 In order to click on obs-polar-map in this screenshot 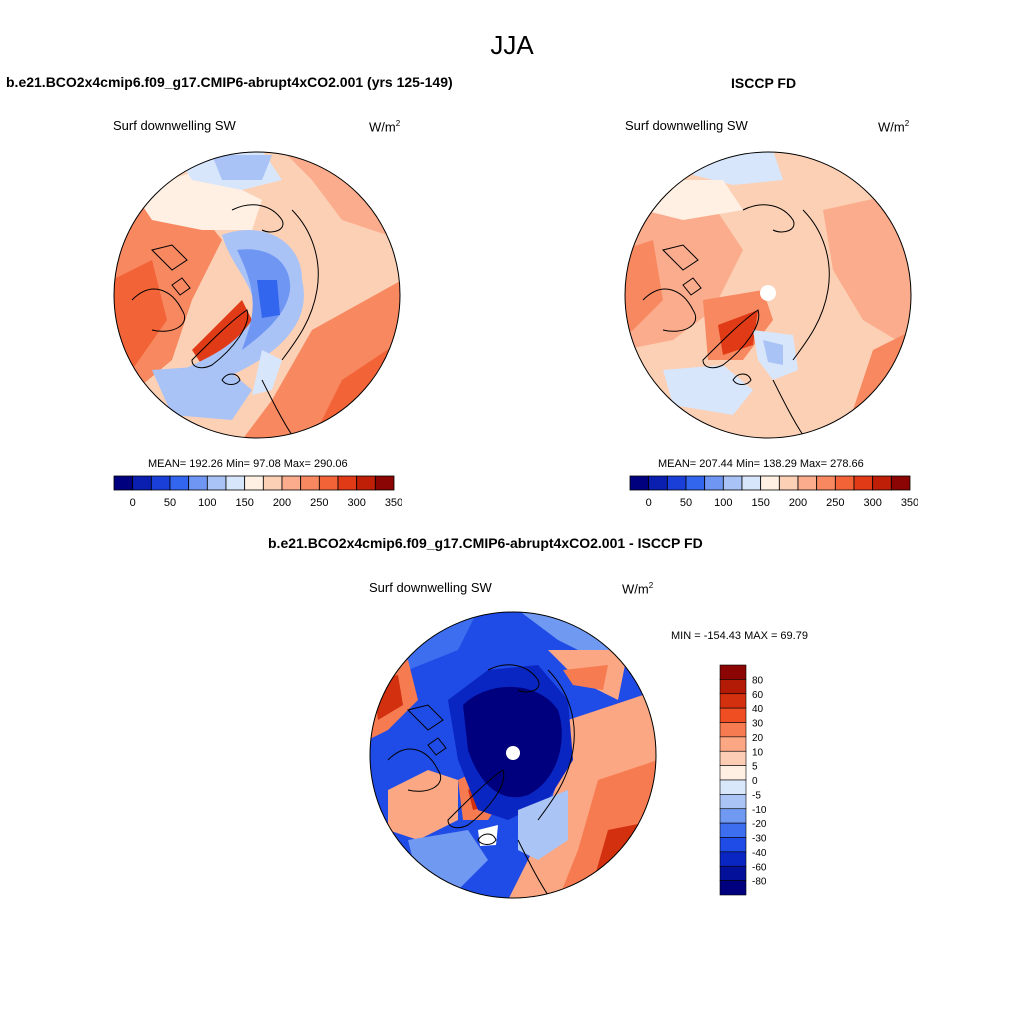, I will do `click(768, 295)`.